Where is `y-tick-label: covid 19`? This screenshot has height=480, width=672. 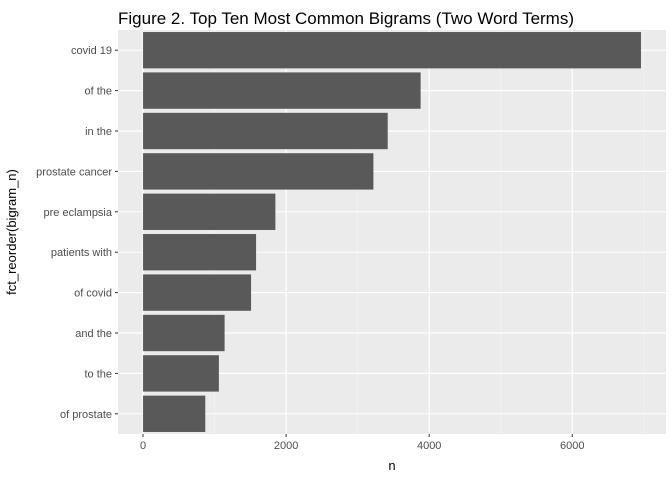 y-tick-label: covid 19 is located at coordinates (91, 51).